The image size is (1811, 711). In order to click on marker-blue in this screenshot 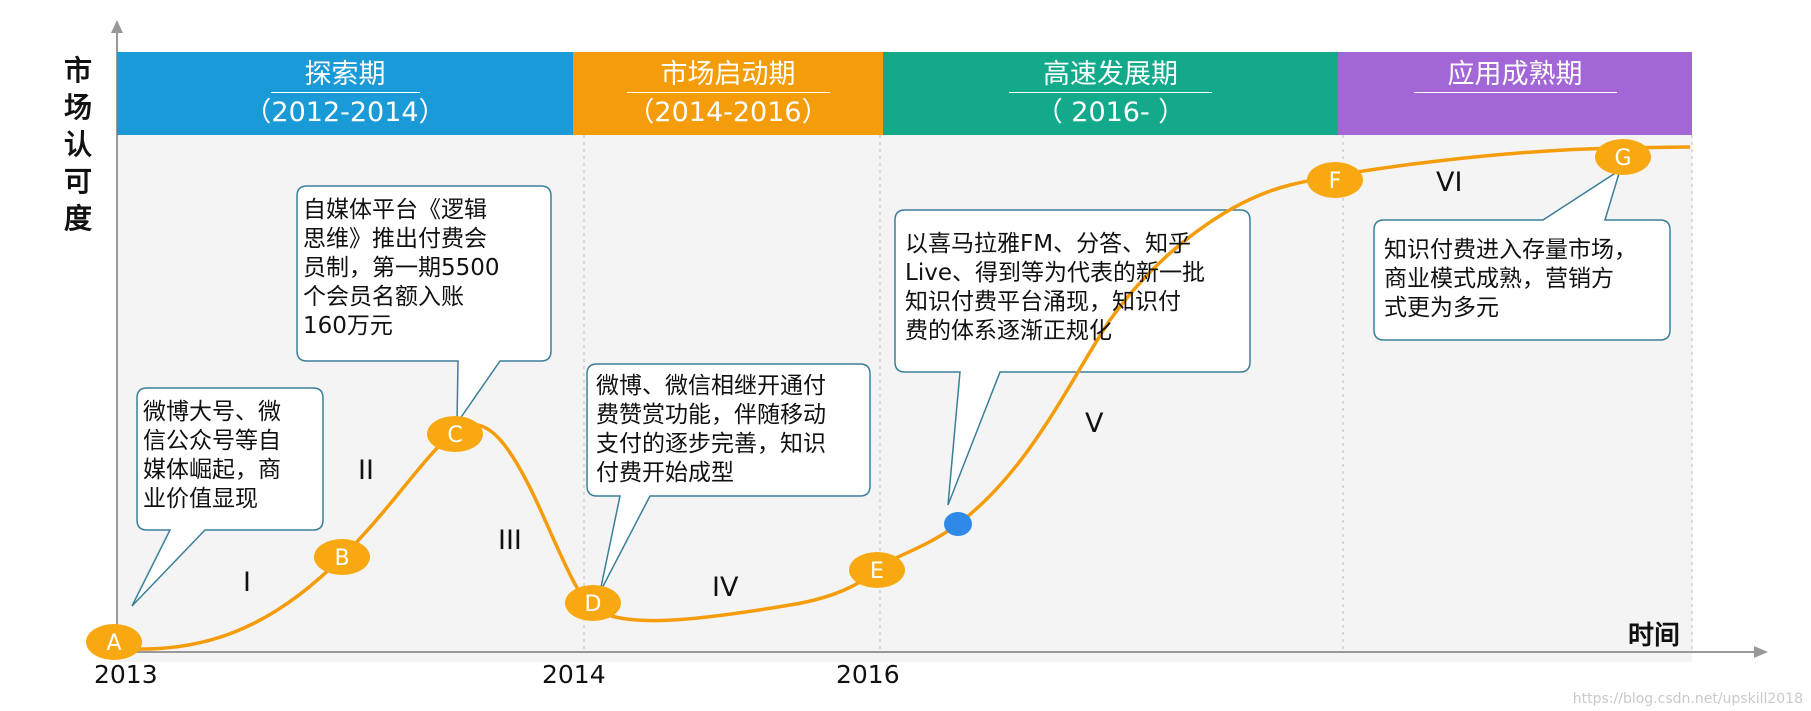, I will do `click(958, 524)`.